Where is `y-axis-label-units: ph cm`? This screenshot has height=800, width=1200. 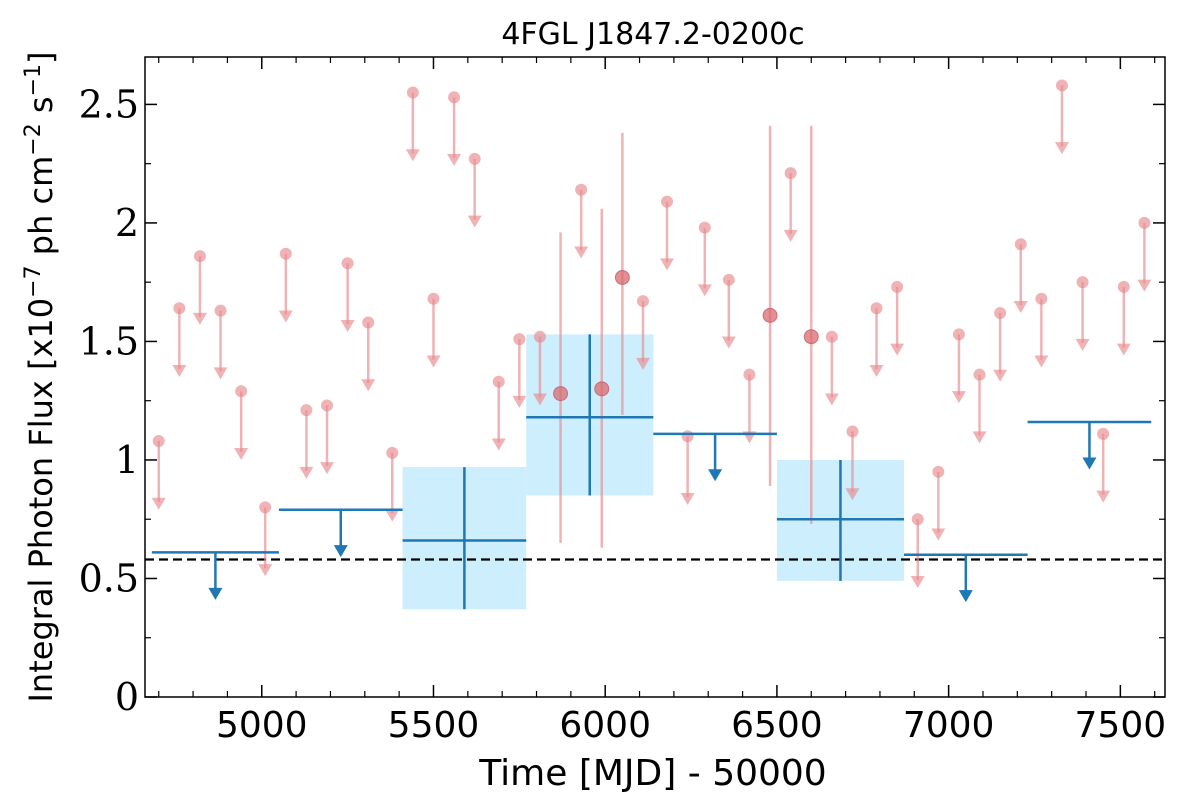
y-axis-label-units: ph cm is located at coordinates (41, 211).